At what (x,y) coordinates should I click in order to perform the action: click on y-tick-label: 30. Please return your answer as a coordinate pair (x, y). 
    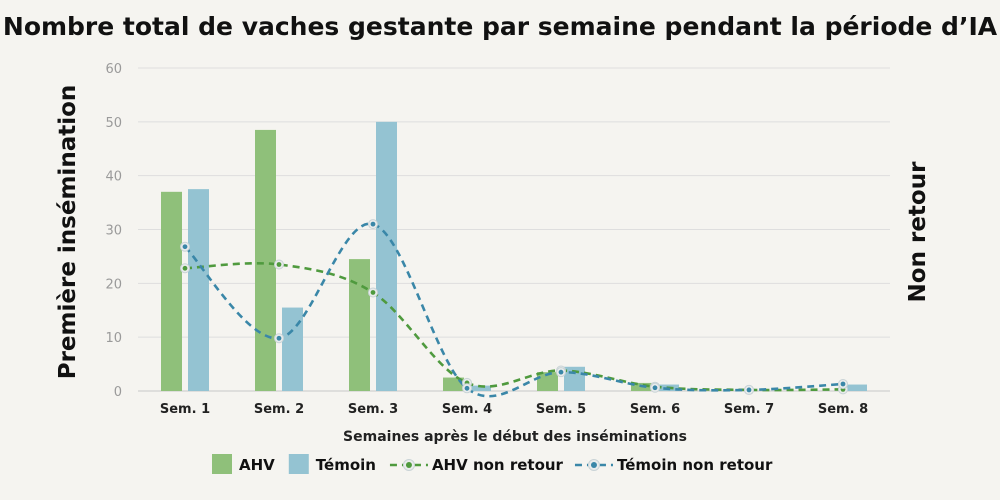
    Looking at the image, I should click on (113, 231).